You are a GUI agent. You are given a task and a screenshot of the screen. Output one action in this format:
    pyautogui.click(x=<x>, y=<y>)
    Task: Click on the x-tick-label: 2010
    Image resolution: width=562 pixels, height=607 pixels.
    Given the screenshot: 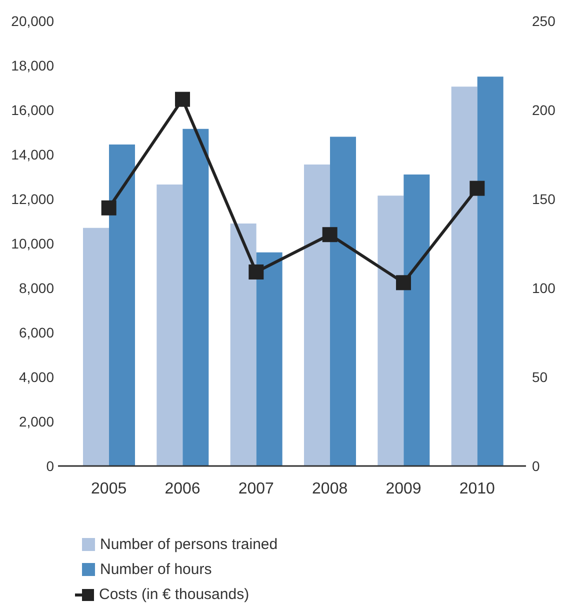 What is the action you would take?
    pyautogui.click(x=477, y=489)
    